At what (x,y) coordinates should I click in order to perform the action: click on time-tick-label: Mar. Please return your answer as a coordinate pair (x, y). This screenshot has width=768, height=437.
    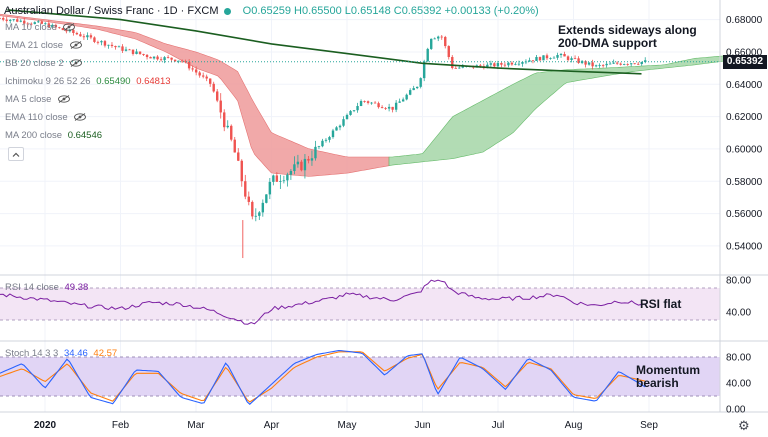
    Looking at the image, I should click on (196, 425).